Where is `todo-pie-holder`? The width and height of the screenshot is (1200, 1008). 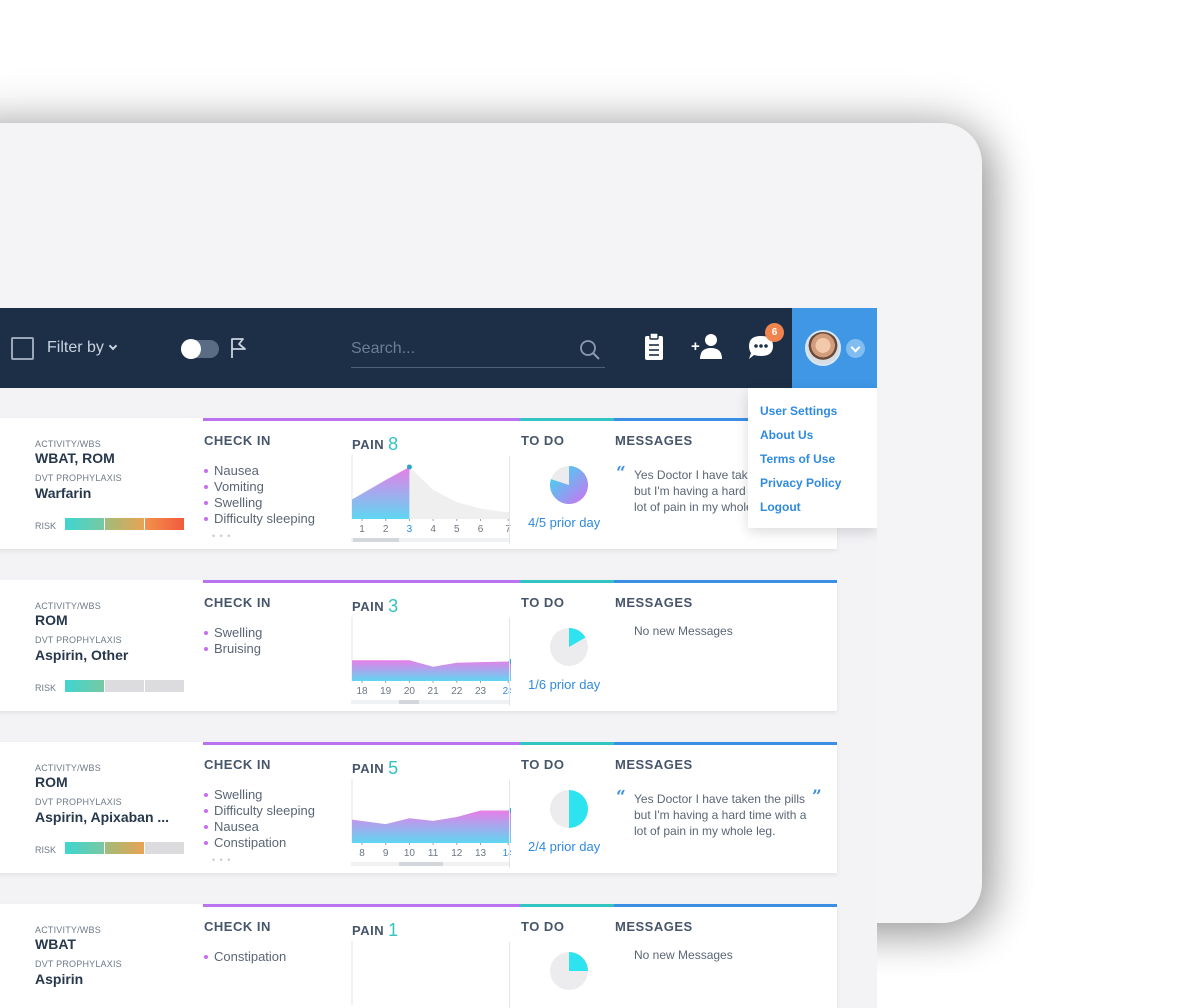 todo-pie-holder is located at coordinates (569, 485).